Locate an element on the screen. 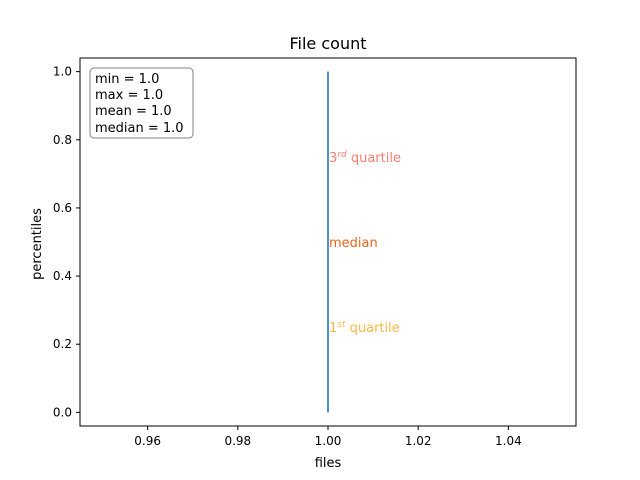 The width and height of the screenshot is (640, 480). x-tick-label: 1.02 is located at coordinates (418, 441).